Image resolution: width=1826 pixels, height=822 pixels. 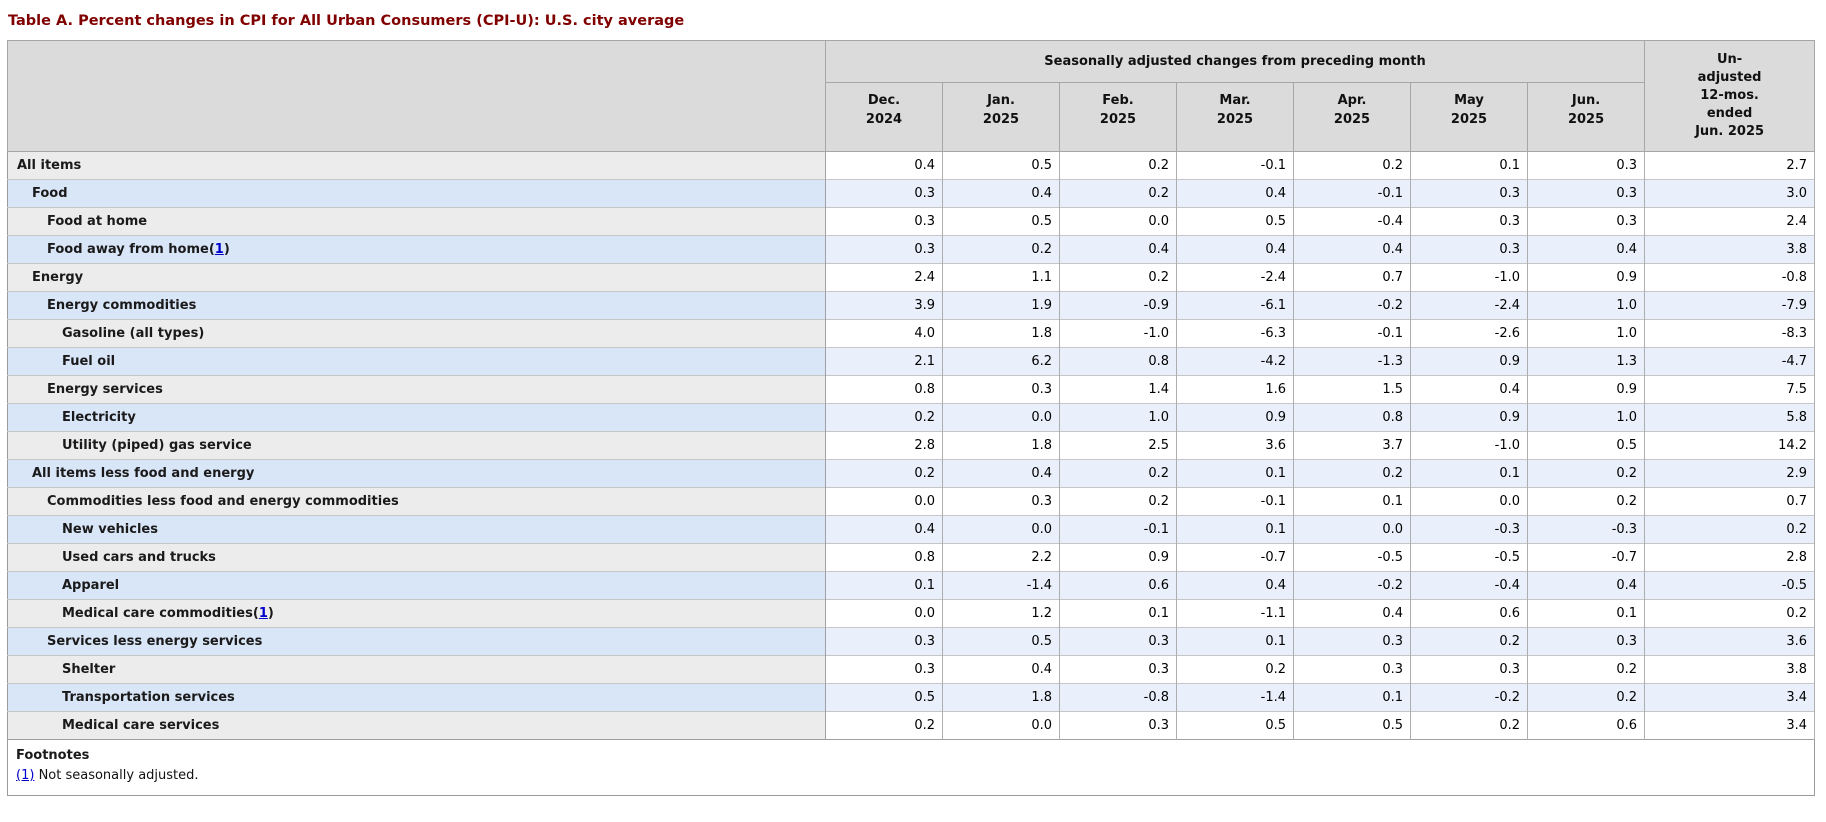 I want to click on row-label-cell: New vehicles, so click(x=416, y=529).